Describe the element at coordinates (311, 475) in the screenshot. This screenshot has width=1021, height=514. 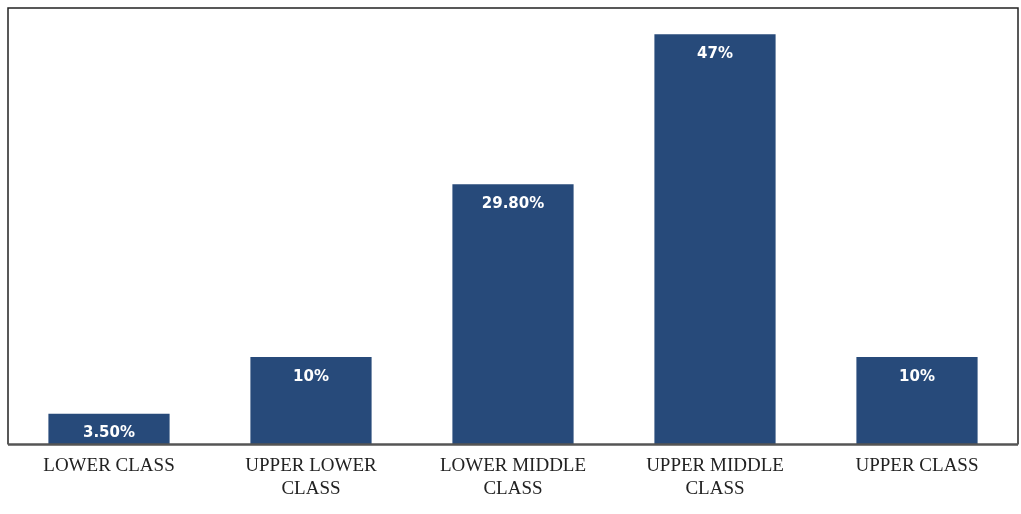
I see `x-tick-label: UPPER LOWER CLASS` at that location.